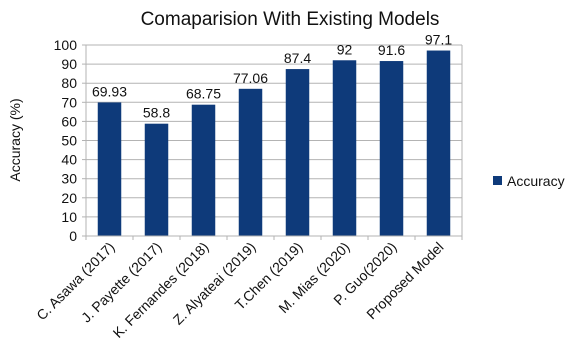  Describe the element at coordinates (391, 50) in the screenshot. I see `data-label: 91.6` at that location.